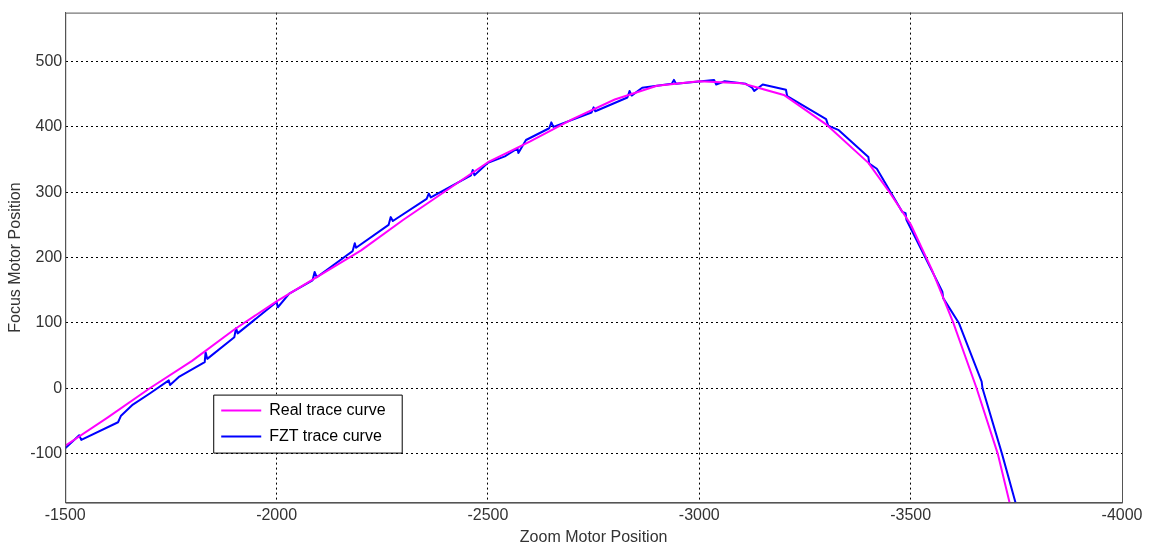  I want to click on x-tick-label: -3000, so click(699, 514).